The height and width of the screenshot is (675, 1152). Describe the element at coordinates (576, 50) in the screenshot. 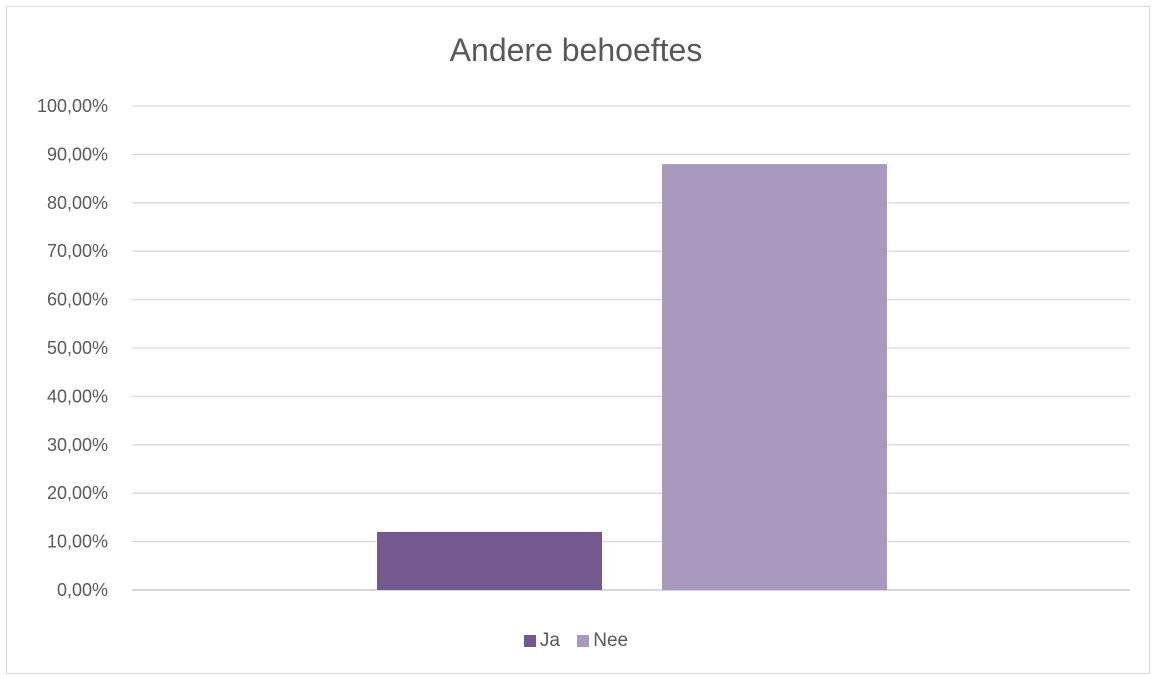

I see `chart-title: Andere behoeftes` at that location.